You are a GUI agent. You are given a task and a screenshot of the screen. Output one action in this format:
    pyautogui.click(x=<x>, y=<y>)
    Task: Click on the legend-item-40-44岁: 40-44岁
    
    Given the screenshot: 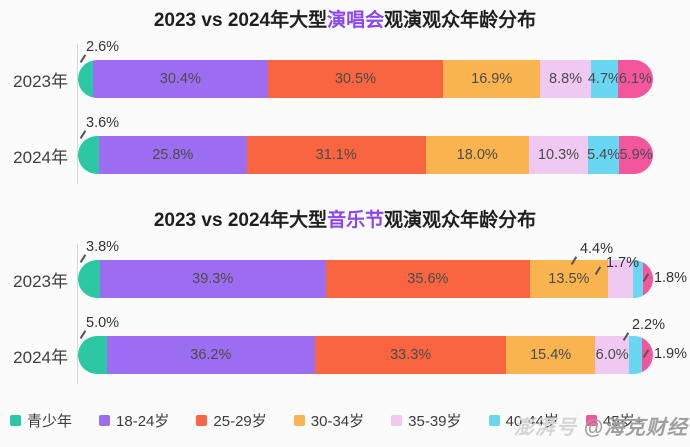 What is the action you would take?
    pyautogui.click(x=523, y=420)
    